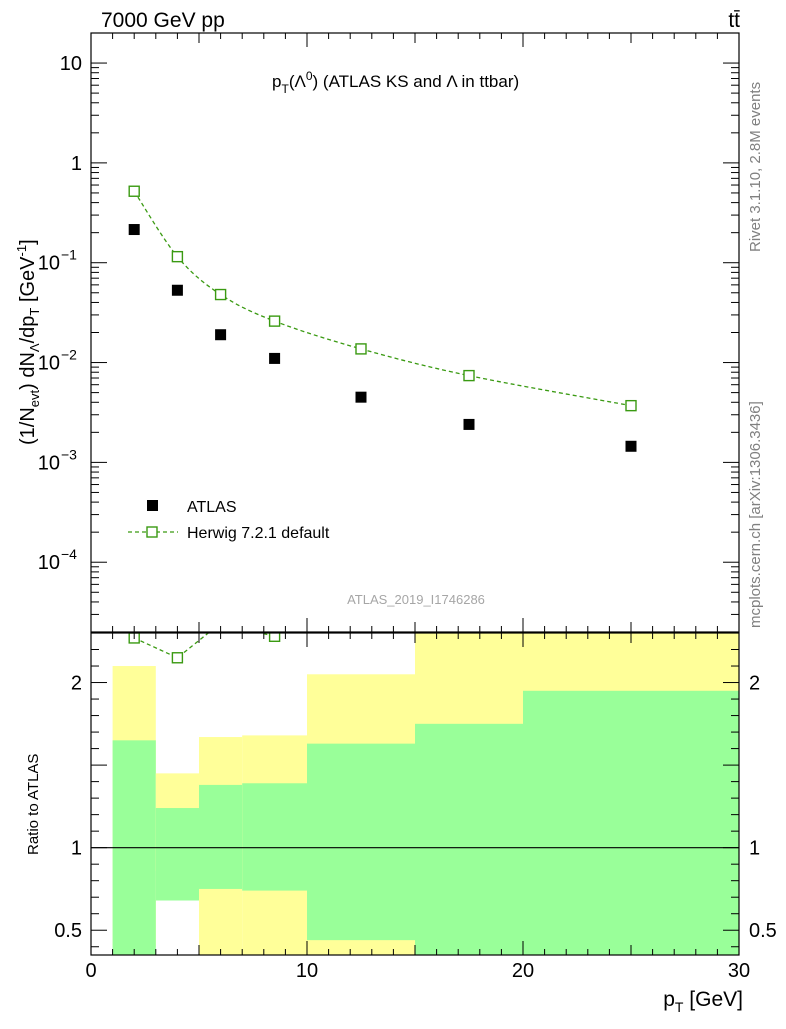  I want to click on ratio-herwig-line, so click(204, 646).